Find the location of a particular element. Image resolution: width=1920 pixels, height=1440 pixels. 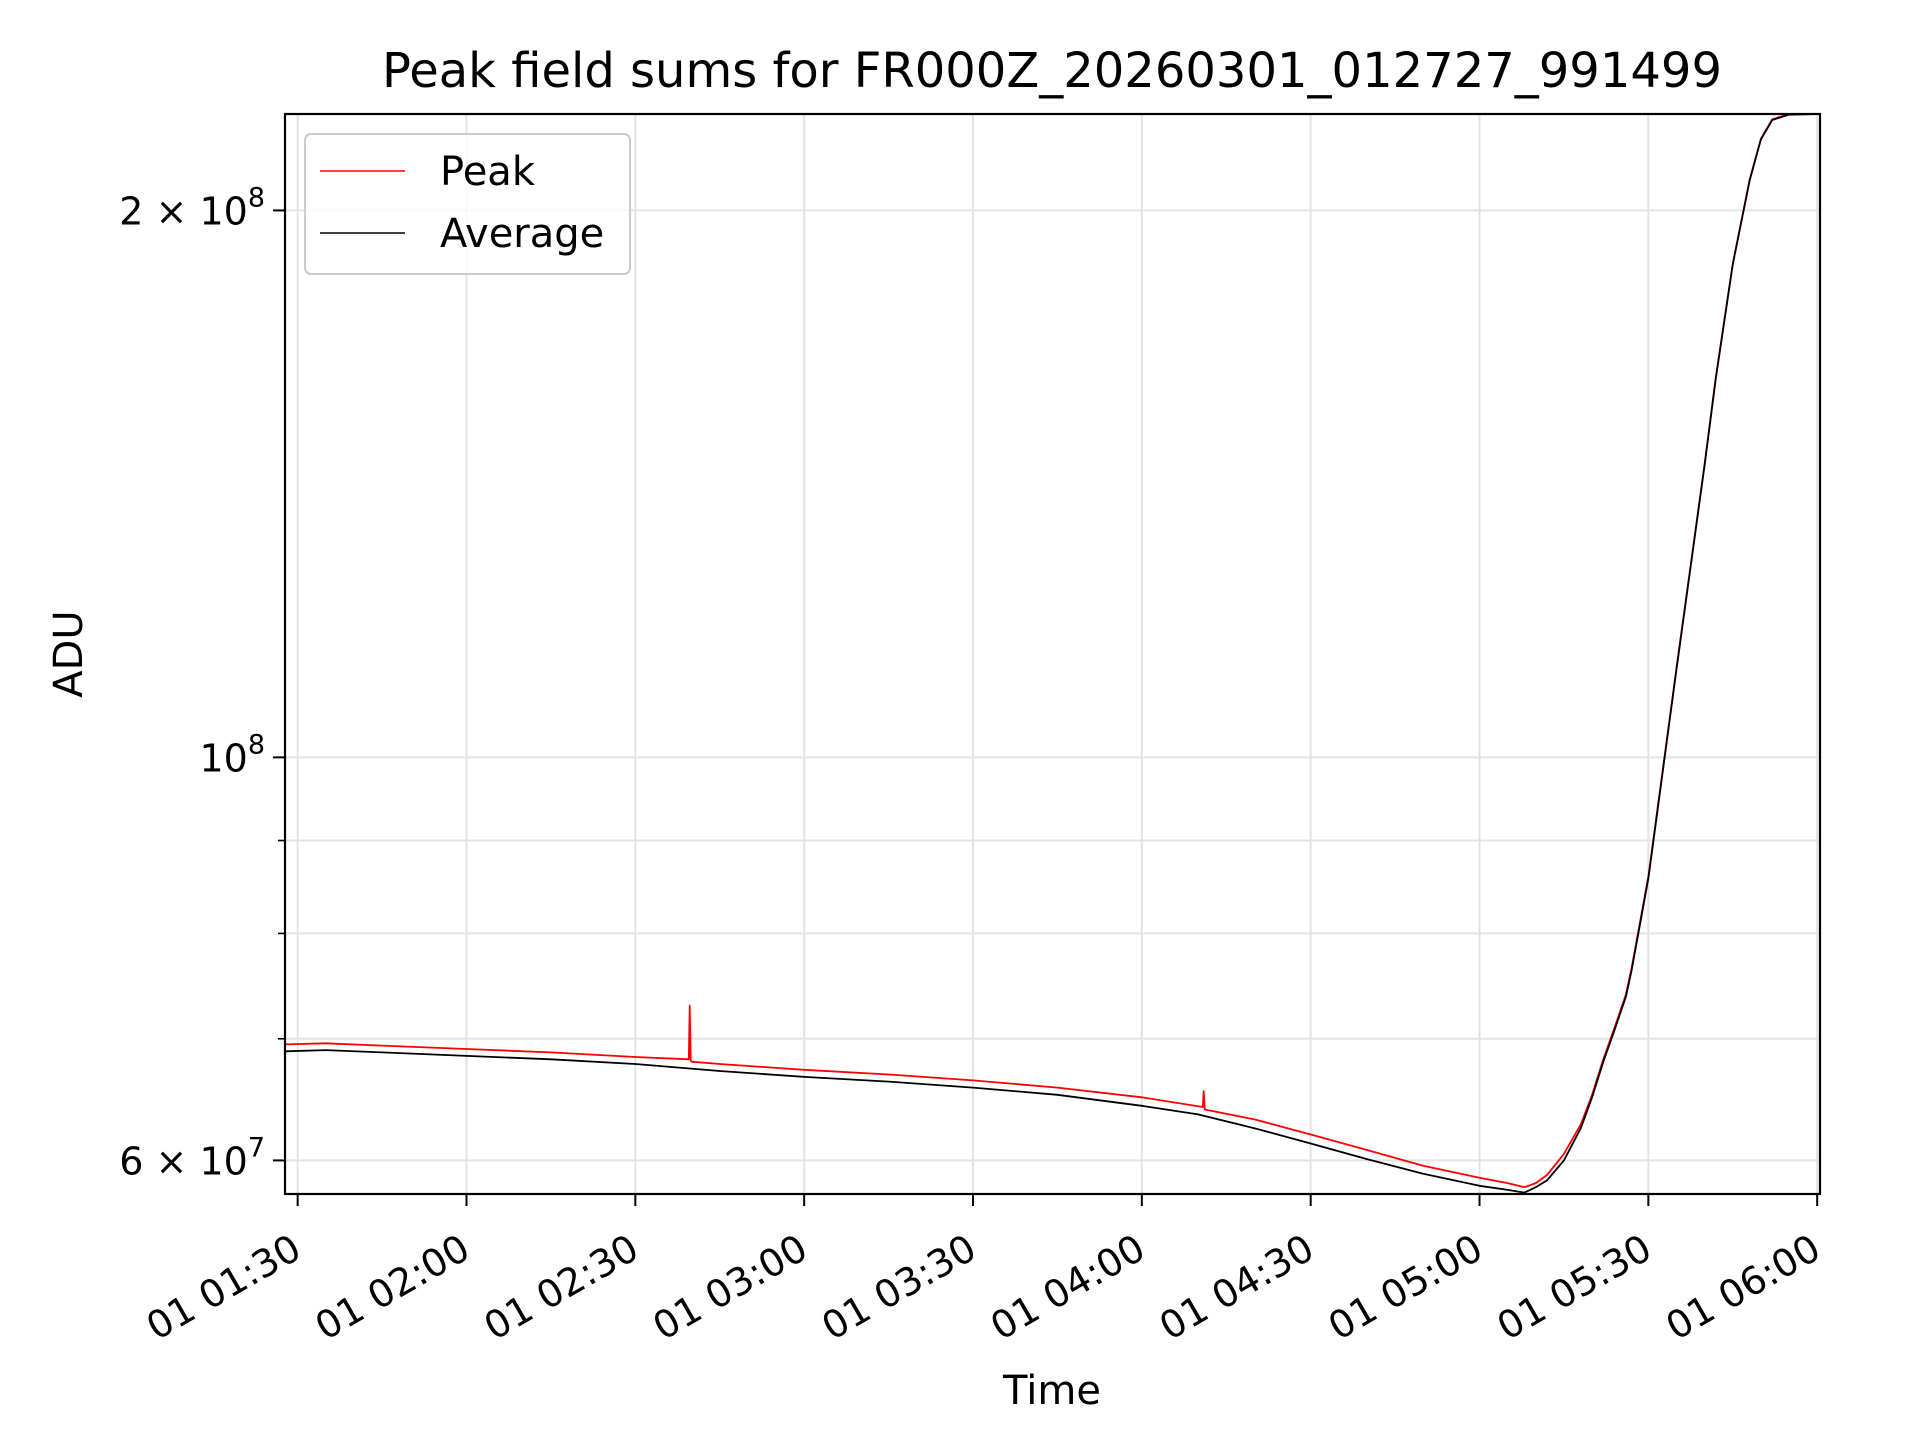

legend-box is located at coordinates (467, 204).